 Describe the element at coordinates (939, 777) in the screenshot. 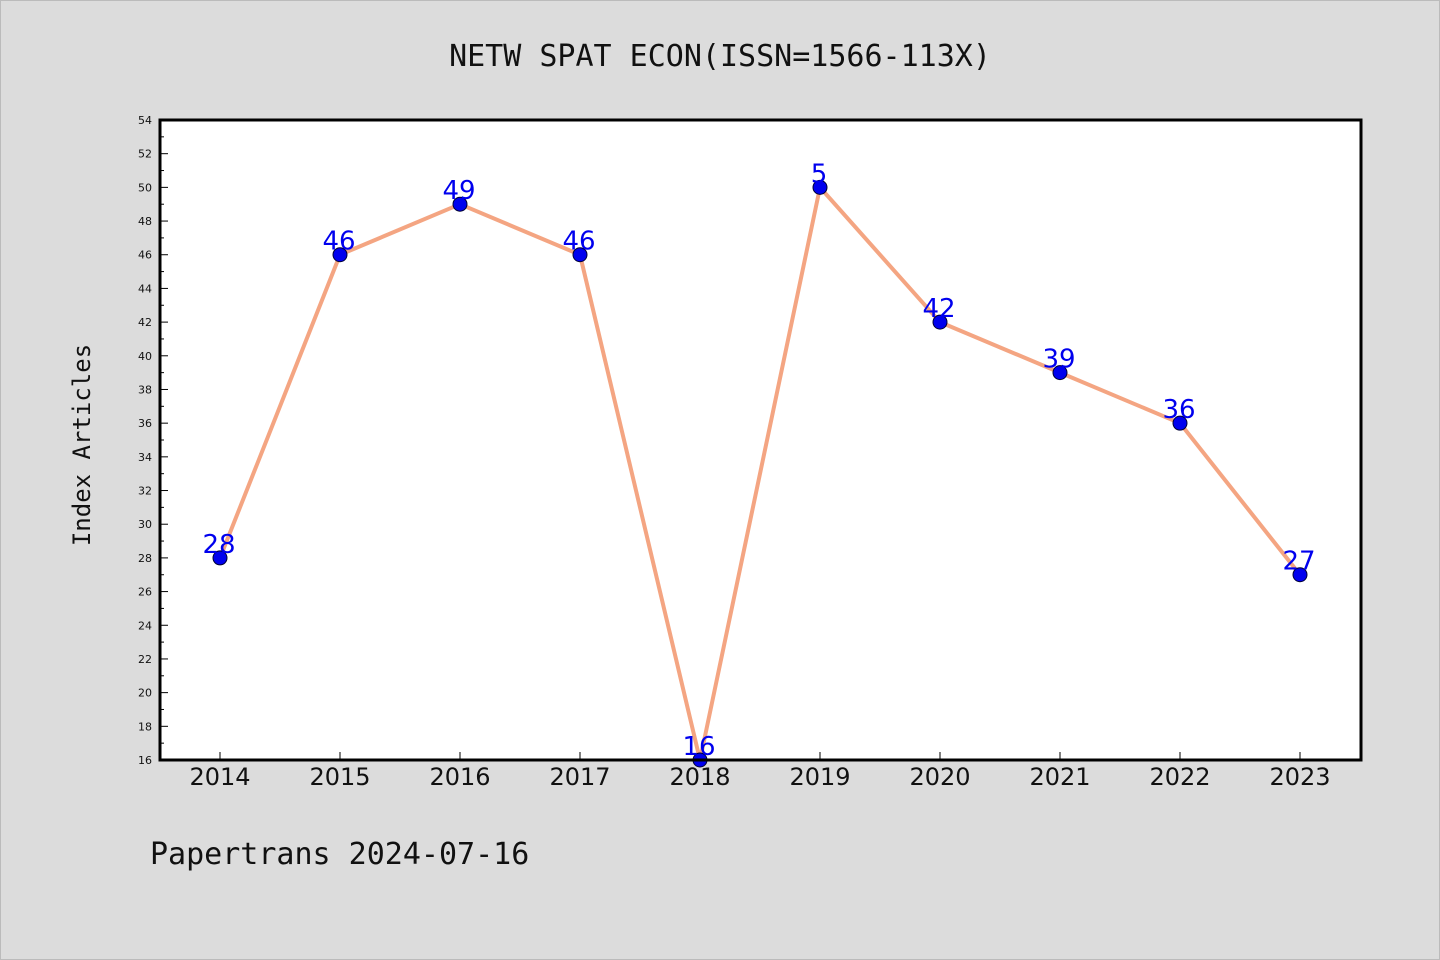

I see `x-tick-label: 2020` at that location.